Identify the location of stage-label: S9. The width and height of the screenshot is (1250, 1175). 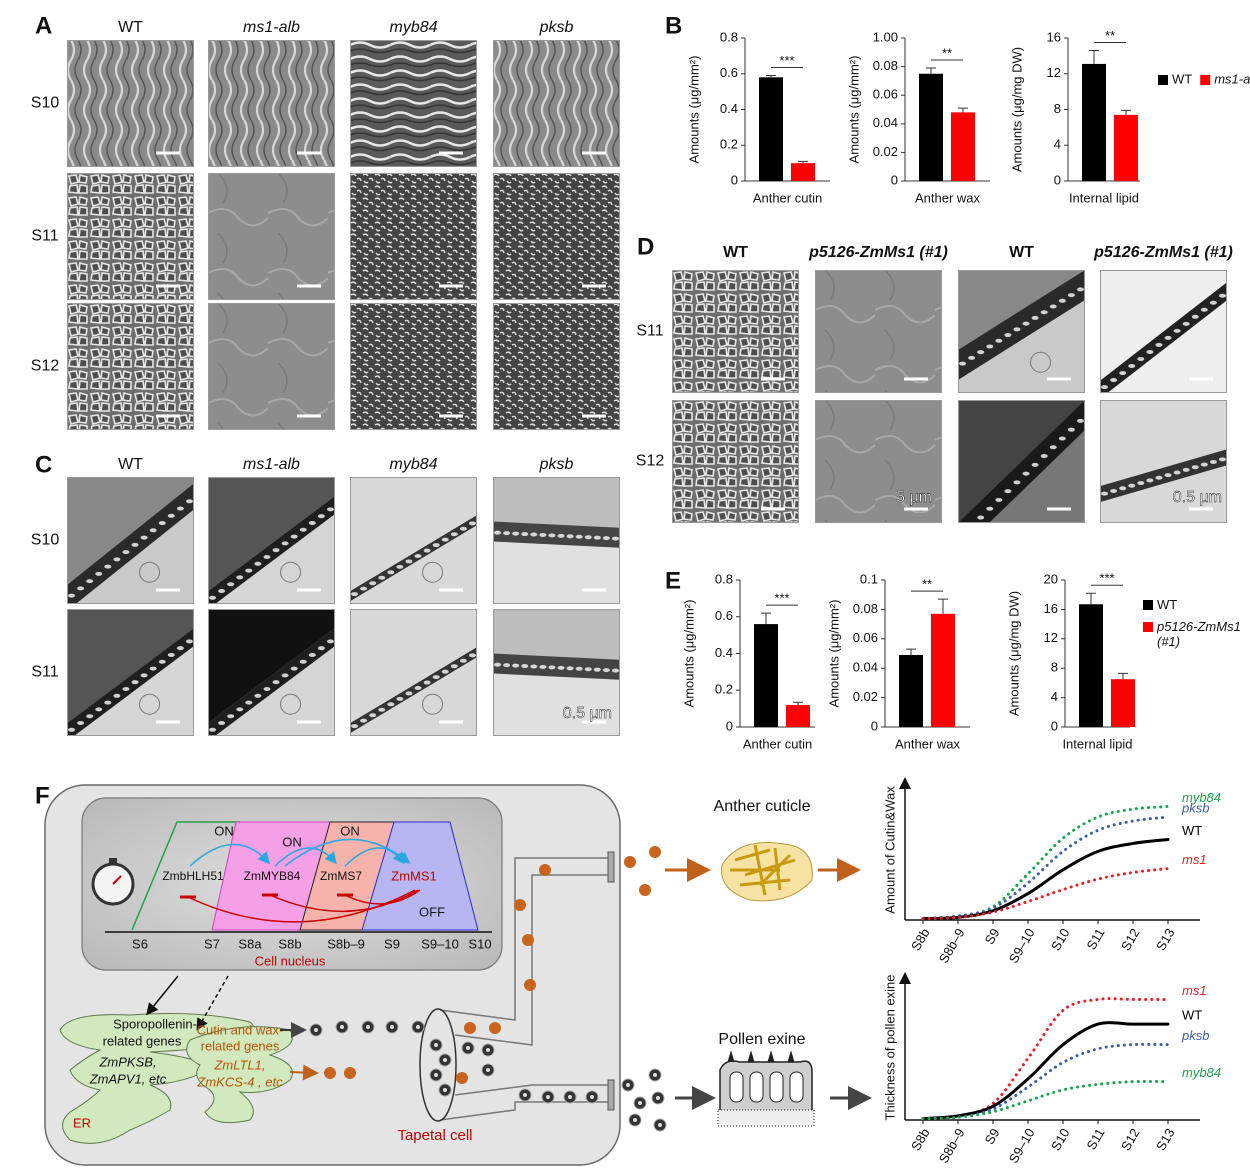
(392, 943).